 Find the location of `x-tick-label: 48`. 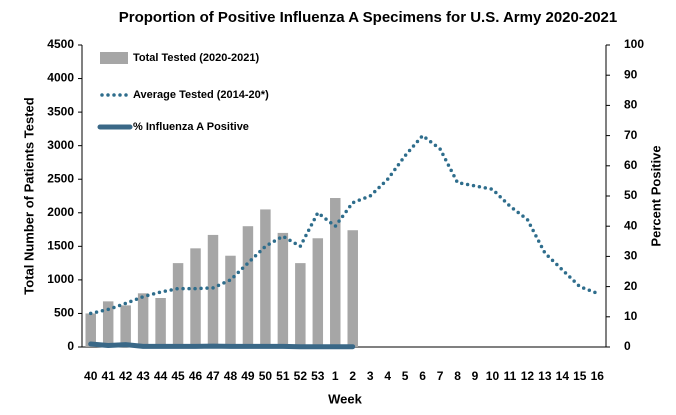

x-tick-label: 48 is located at coordinates (231, 376).